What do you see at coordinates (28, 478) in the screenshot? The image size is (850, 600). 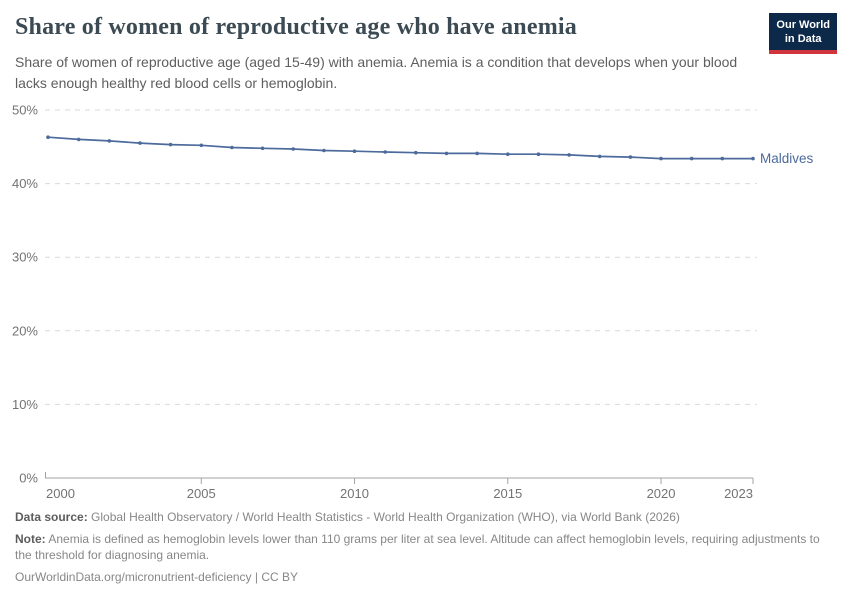 I see `y-tick-label: 0%` at bounding box center [28, 478].